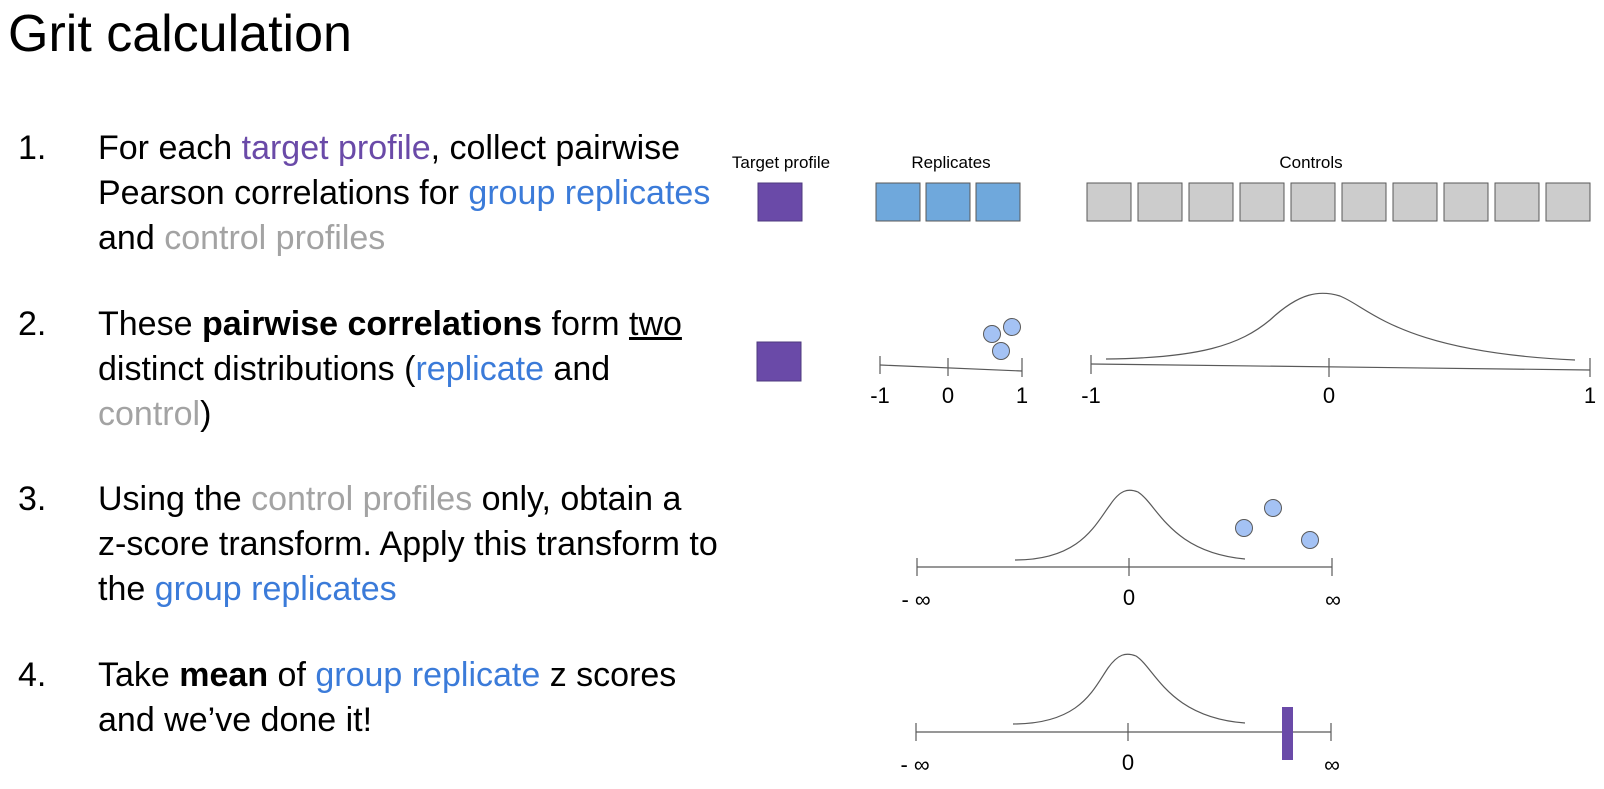 This screenshot has width=1604, height=789. What do you see at coordinates (32, 324) in the screenshot?
I see `step-number: 2.` at bounding box center [32, 324].